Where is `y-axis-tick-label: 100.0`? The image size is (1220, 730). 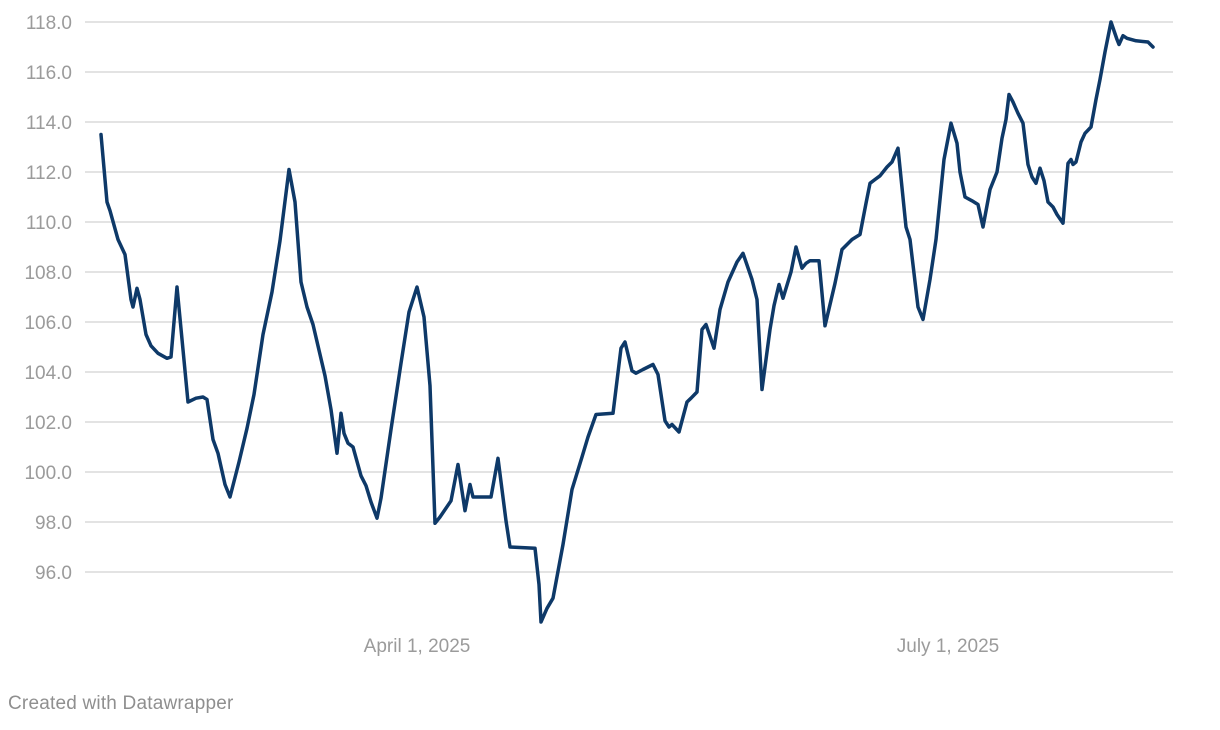 y-axis-tick-label: 100.0 is located at coordinates (48, 473).